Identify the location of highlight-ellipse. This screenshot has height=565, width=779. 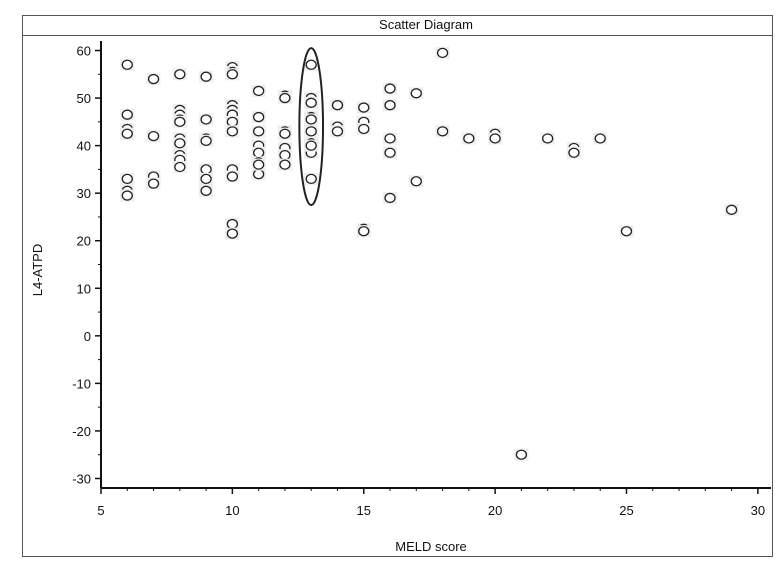
(311, 127).